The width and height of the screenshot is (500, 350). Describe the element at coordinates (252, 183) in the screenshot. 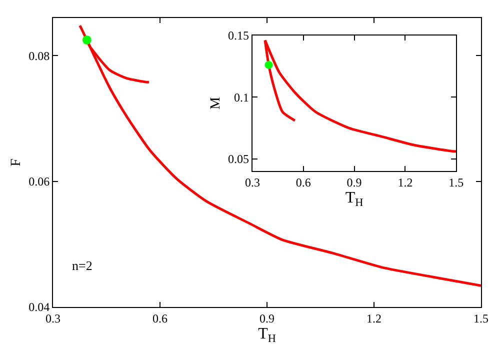

I see `x-tick-label: 0.3` at that location.